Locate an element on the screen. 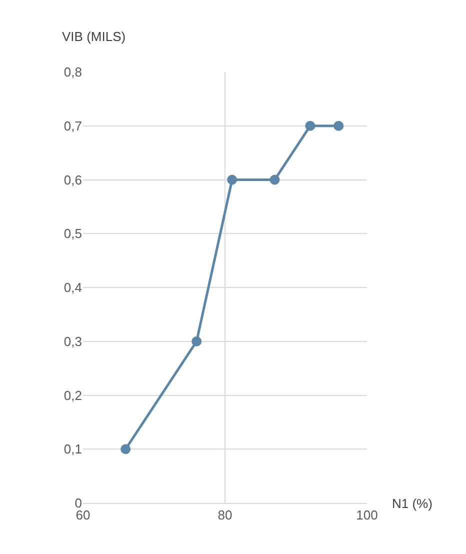 The height and width of the screenshot is (554, 466). x-tick-label: 80 is located at coordinates (225, 515).